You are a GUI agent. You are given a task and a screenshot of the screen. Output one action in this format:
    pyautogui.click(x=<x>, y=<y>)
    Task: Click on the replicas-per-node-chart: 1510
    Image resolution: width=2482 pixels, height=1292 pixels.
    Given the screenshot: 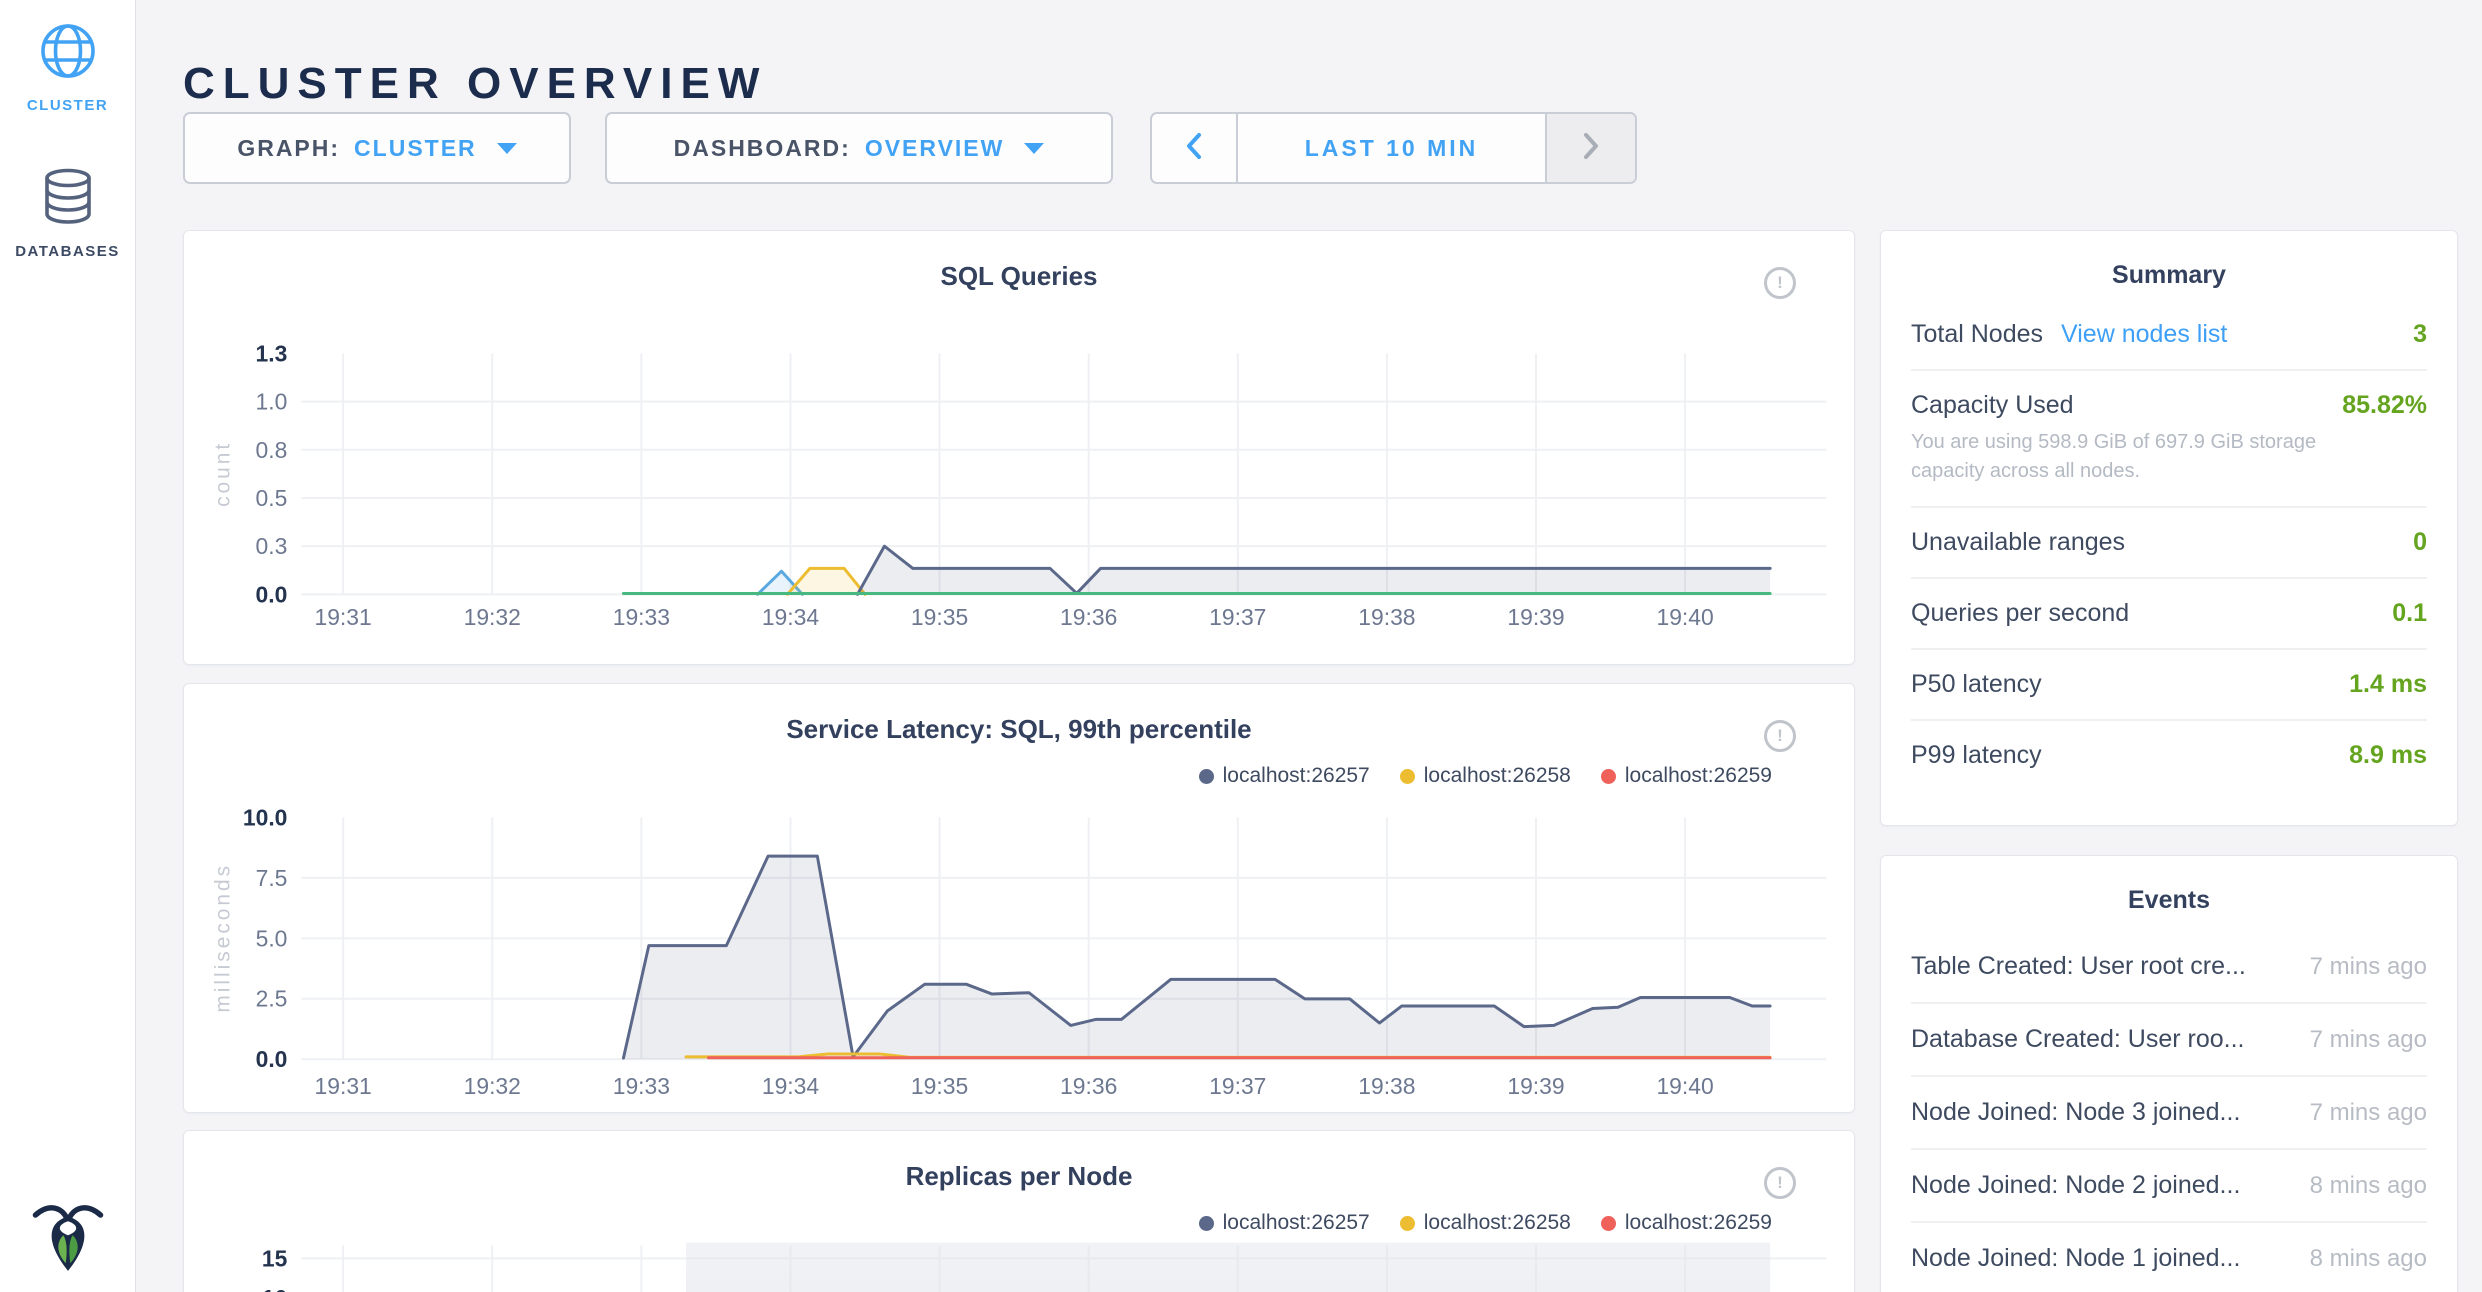 What is the action you would take?
    pyautogui.click(x=1019, y=1211)
    